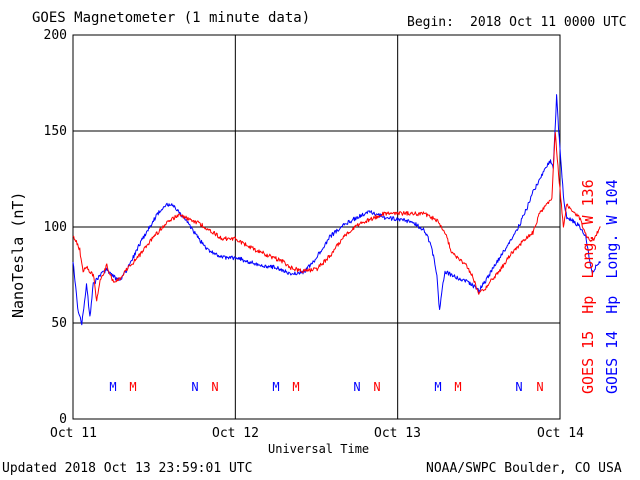 The image size is (640, 480). Describe the element at coordinates (55, 35) in the screenshot. I see `y-tick-label: 200` at that location.